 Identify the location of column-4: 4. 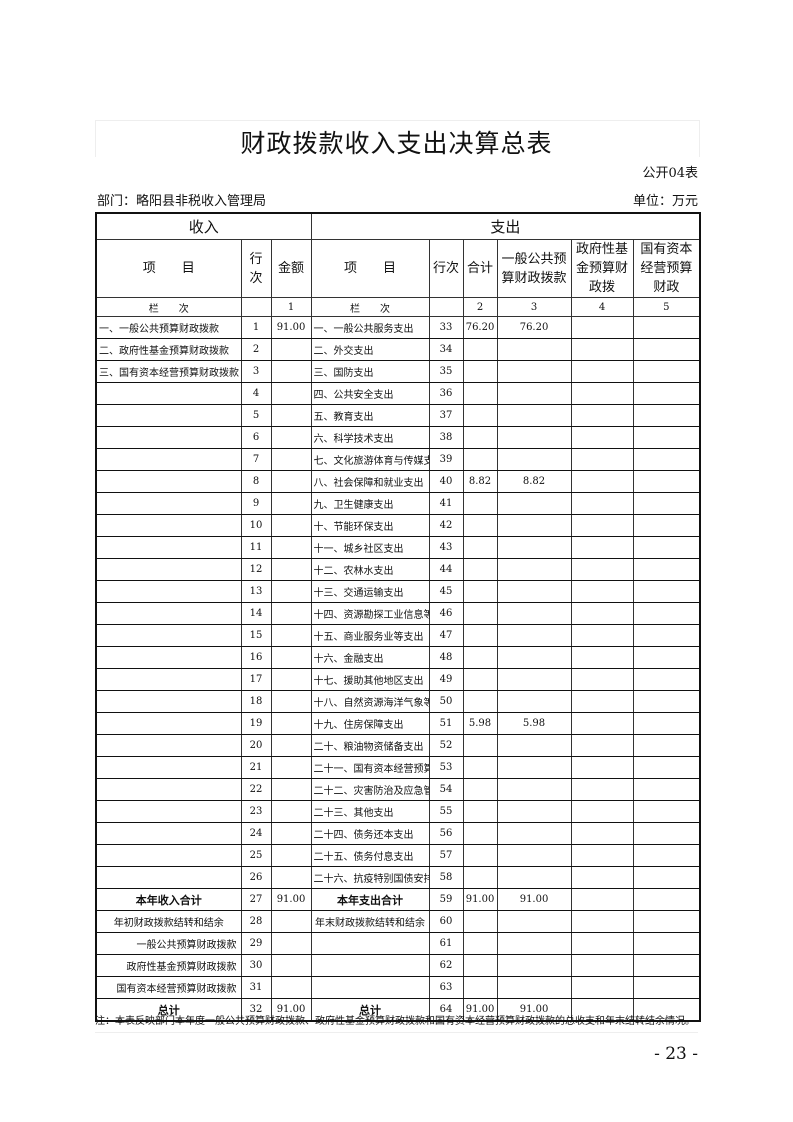
(602, 307).